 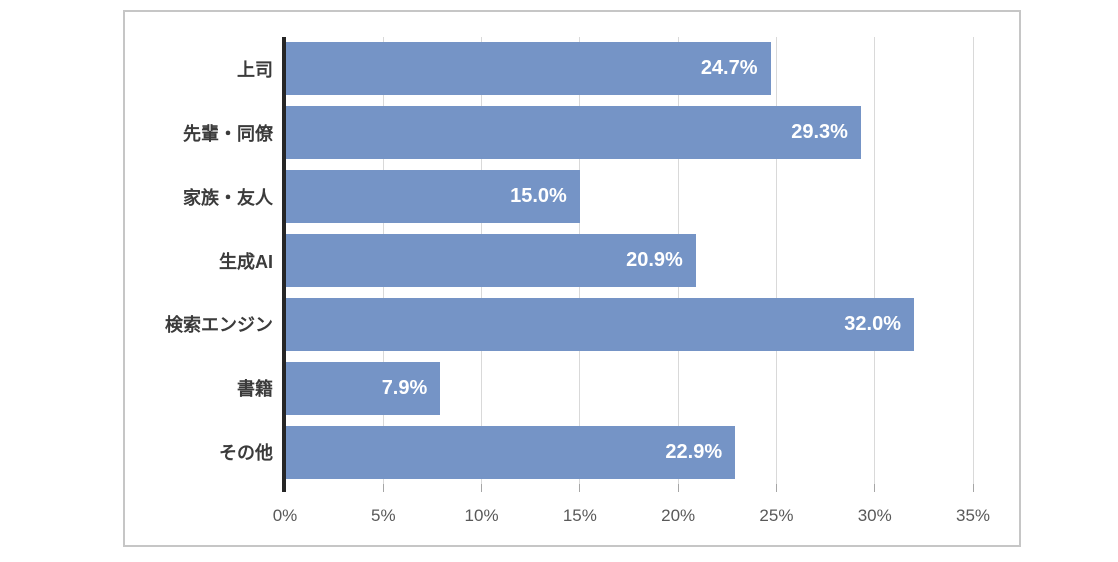 I want to click on x-tick-label: 5%, so click(x=383, y=515).